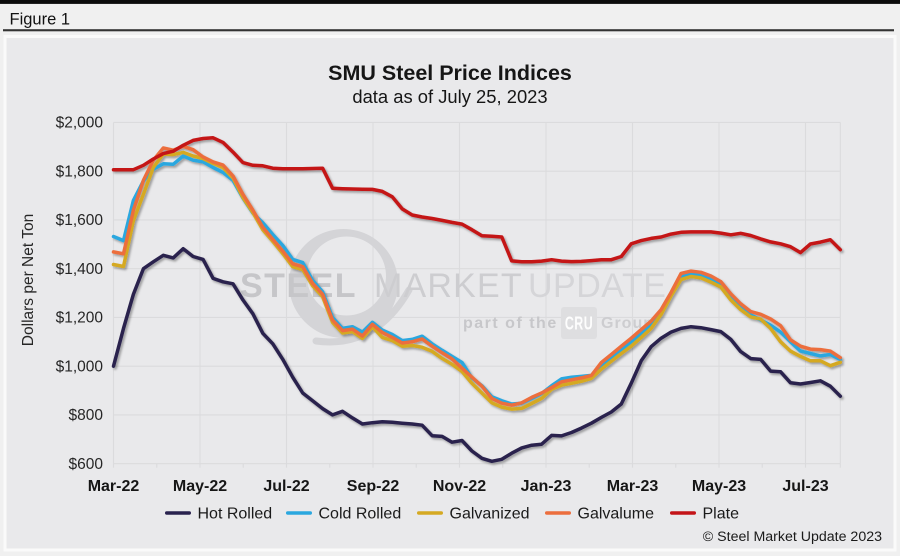 Image resolution: width=900 pixels, height=556 pixels. I want to click on svg-text: Jul-22, so click(286, 486).